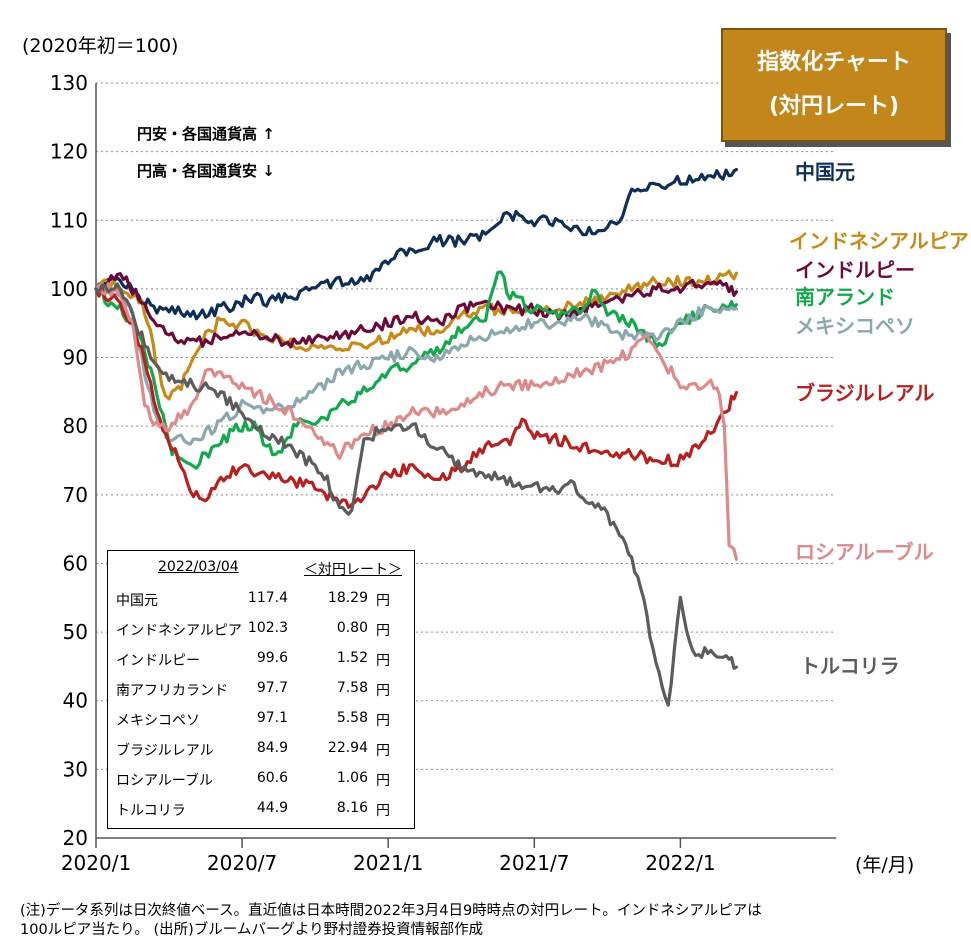 The height and width of the screenshot is (947, 971). What do you see at coordinates (267, 598) in the screenshot?
I see `index-value: 117.4` at bounding box center [267, 598].